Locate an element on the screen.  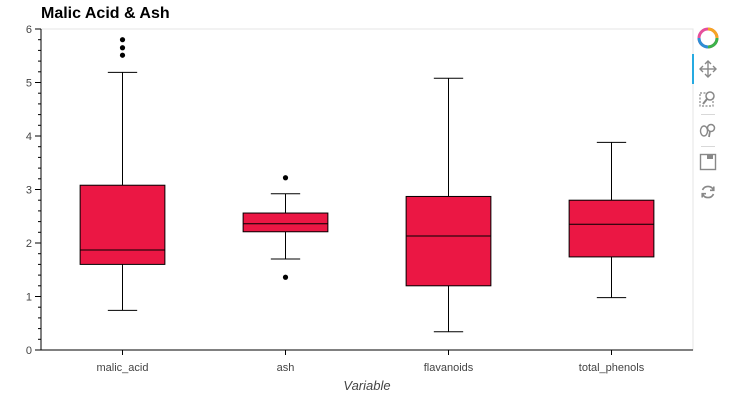
y-tick-label: 6 is located at coordinates (29, 30).